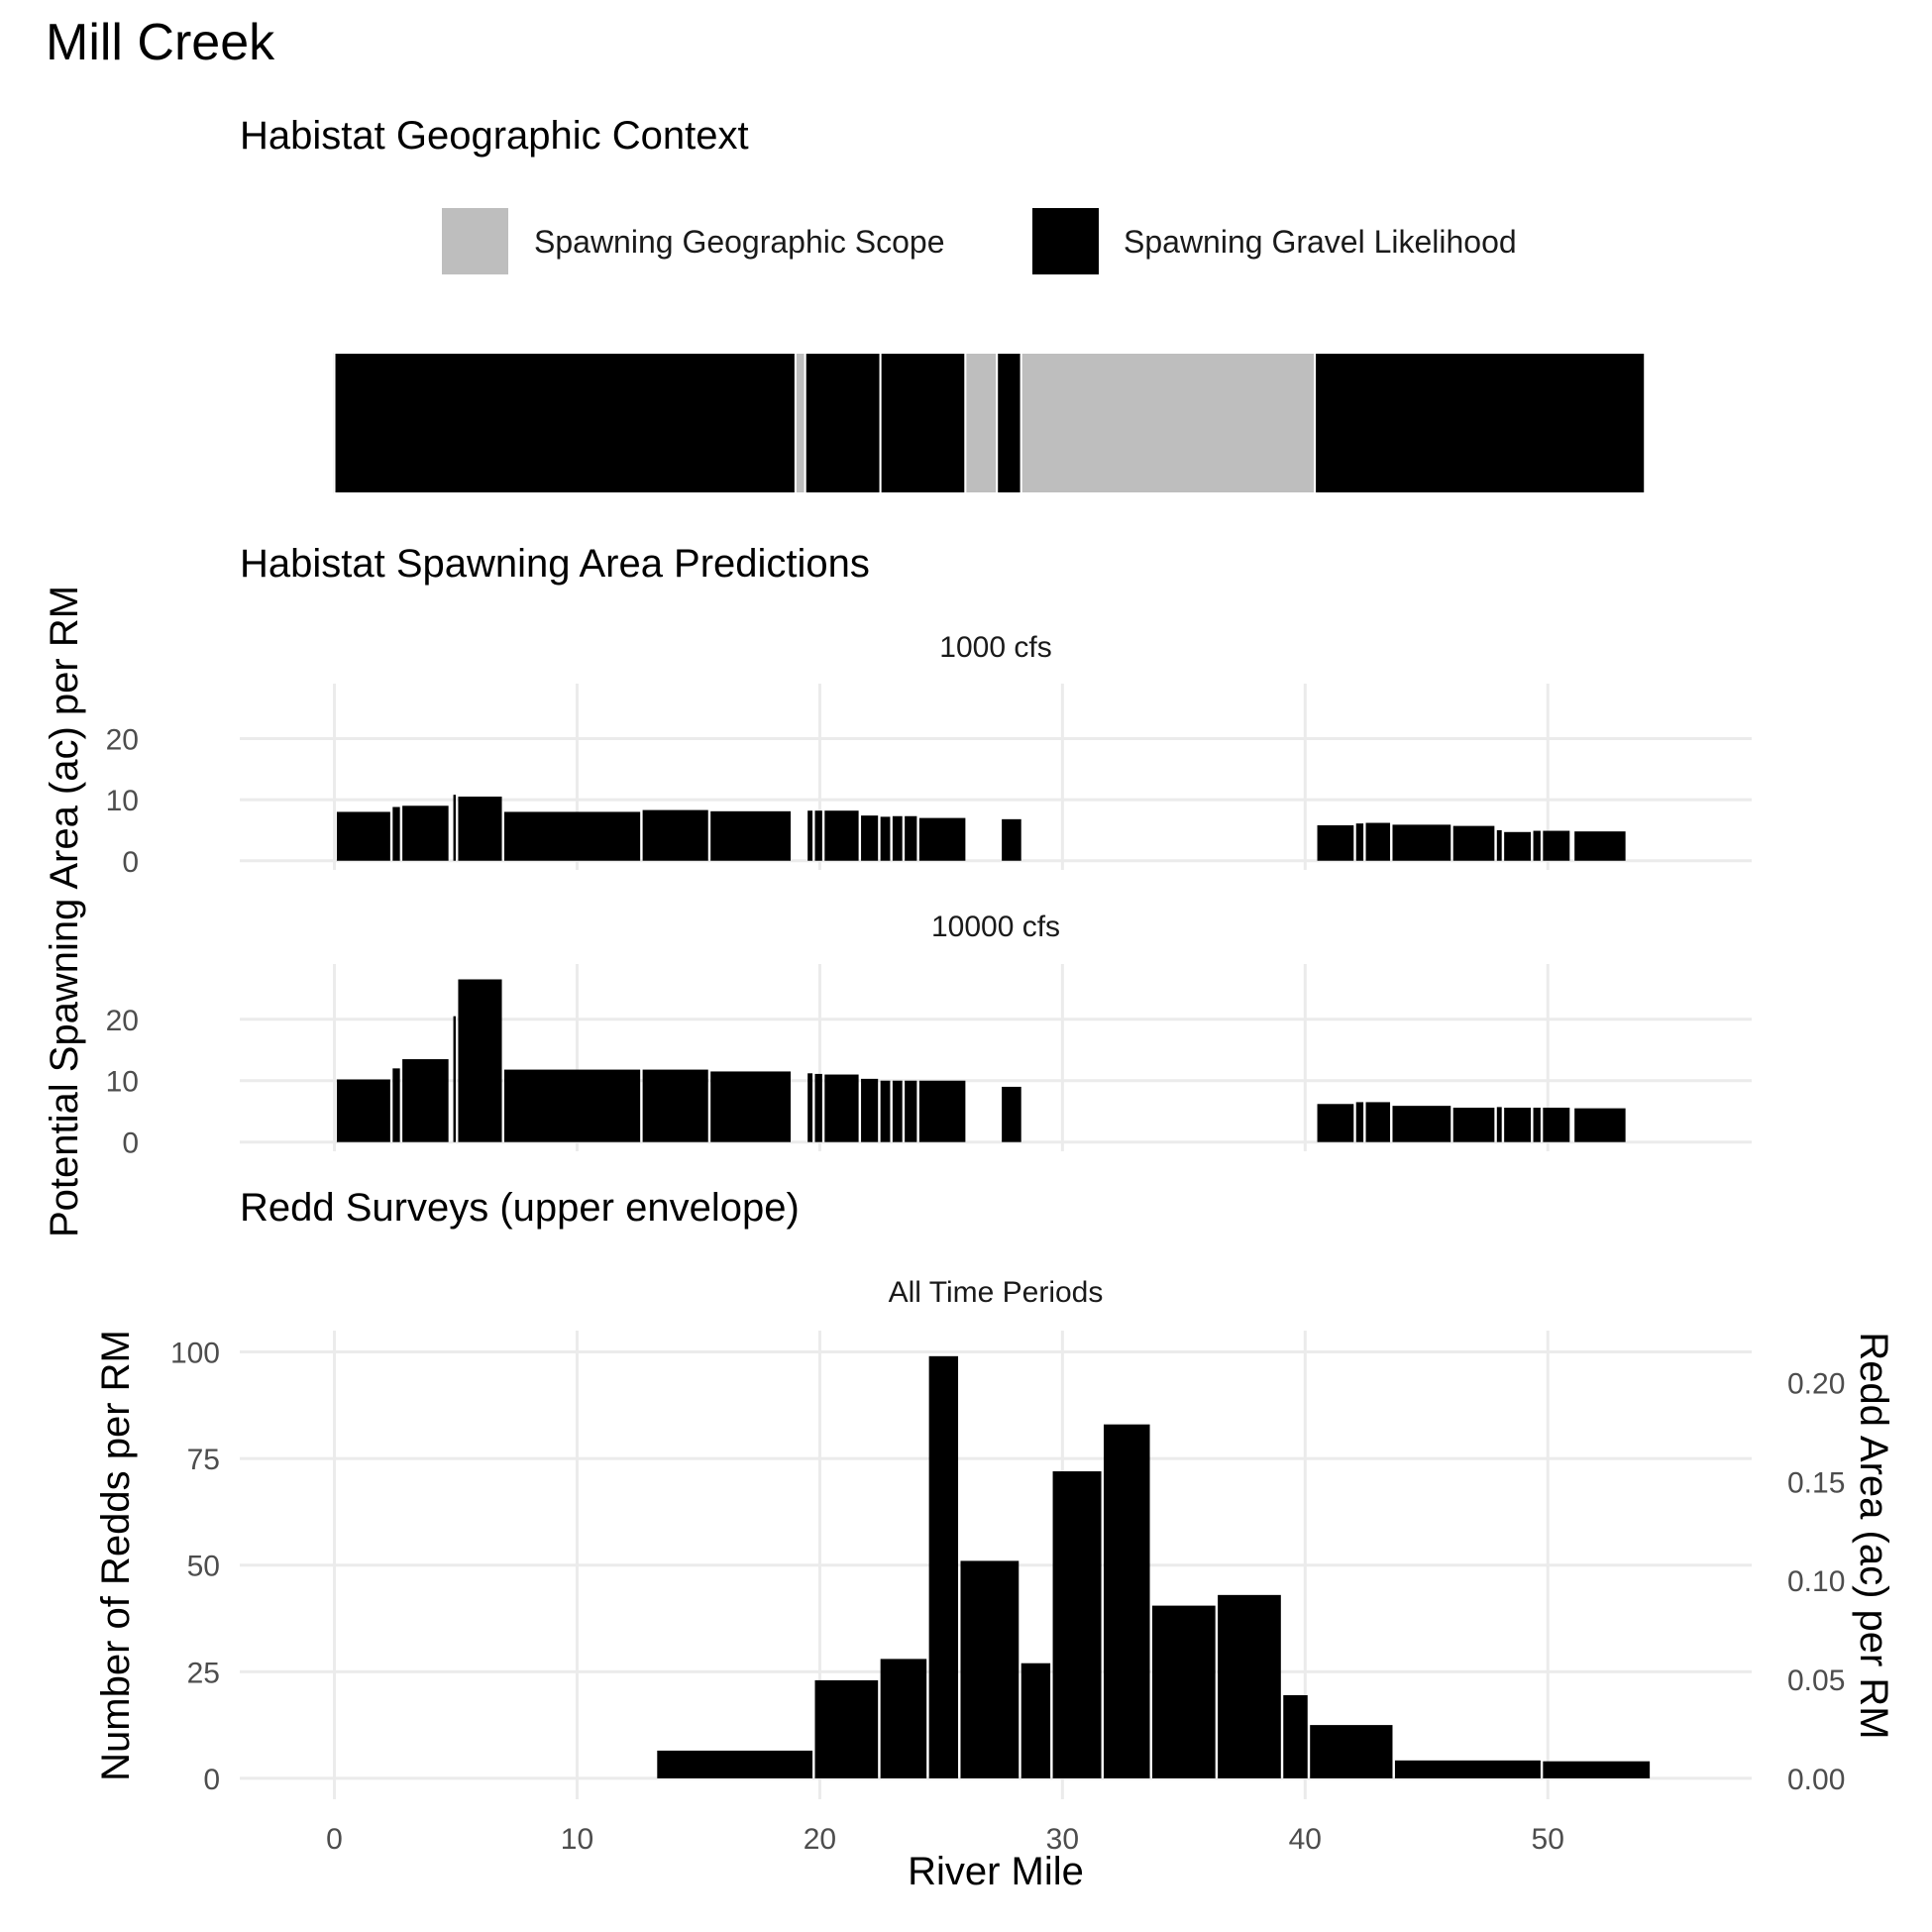 Image resolution: width=1932 pixels, height=1932 pixels. I want to click on redd-y-tick-label: 50, so click(203, 1567).